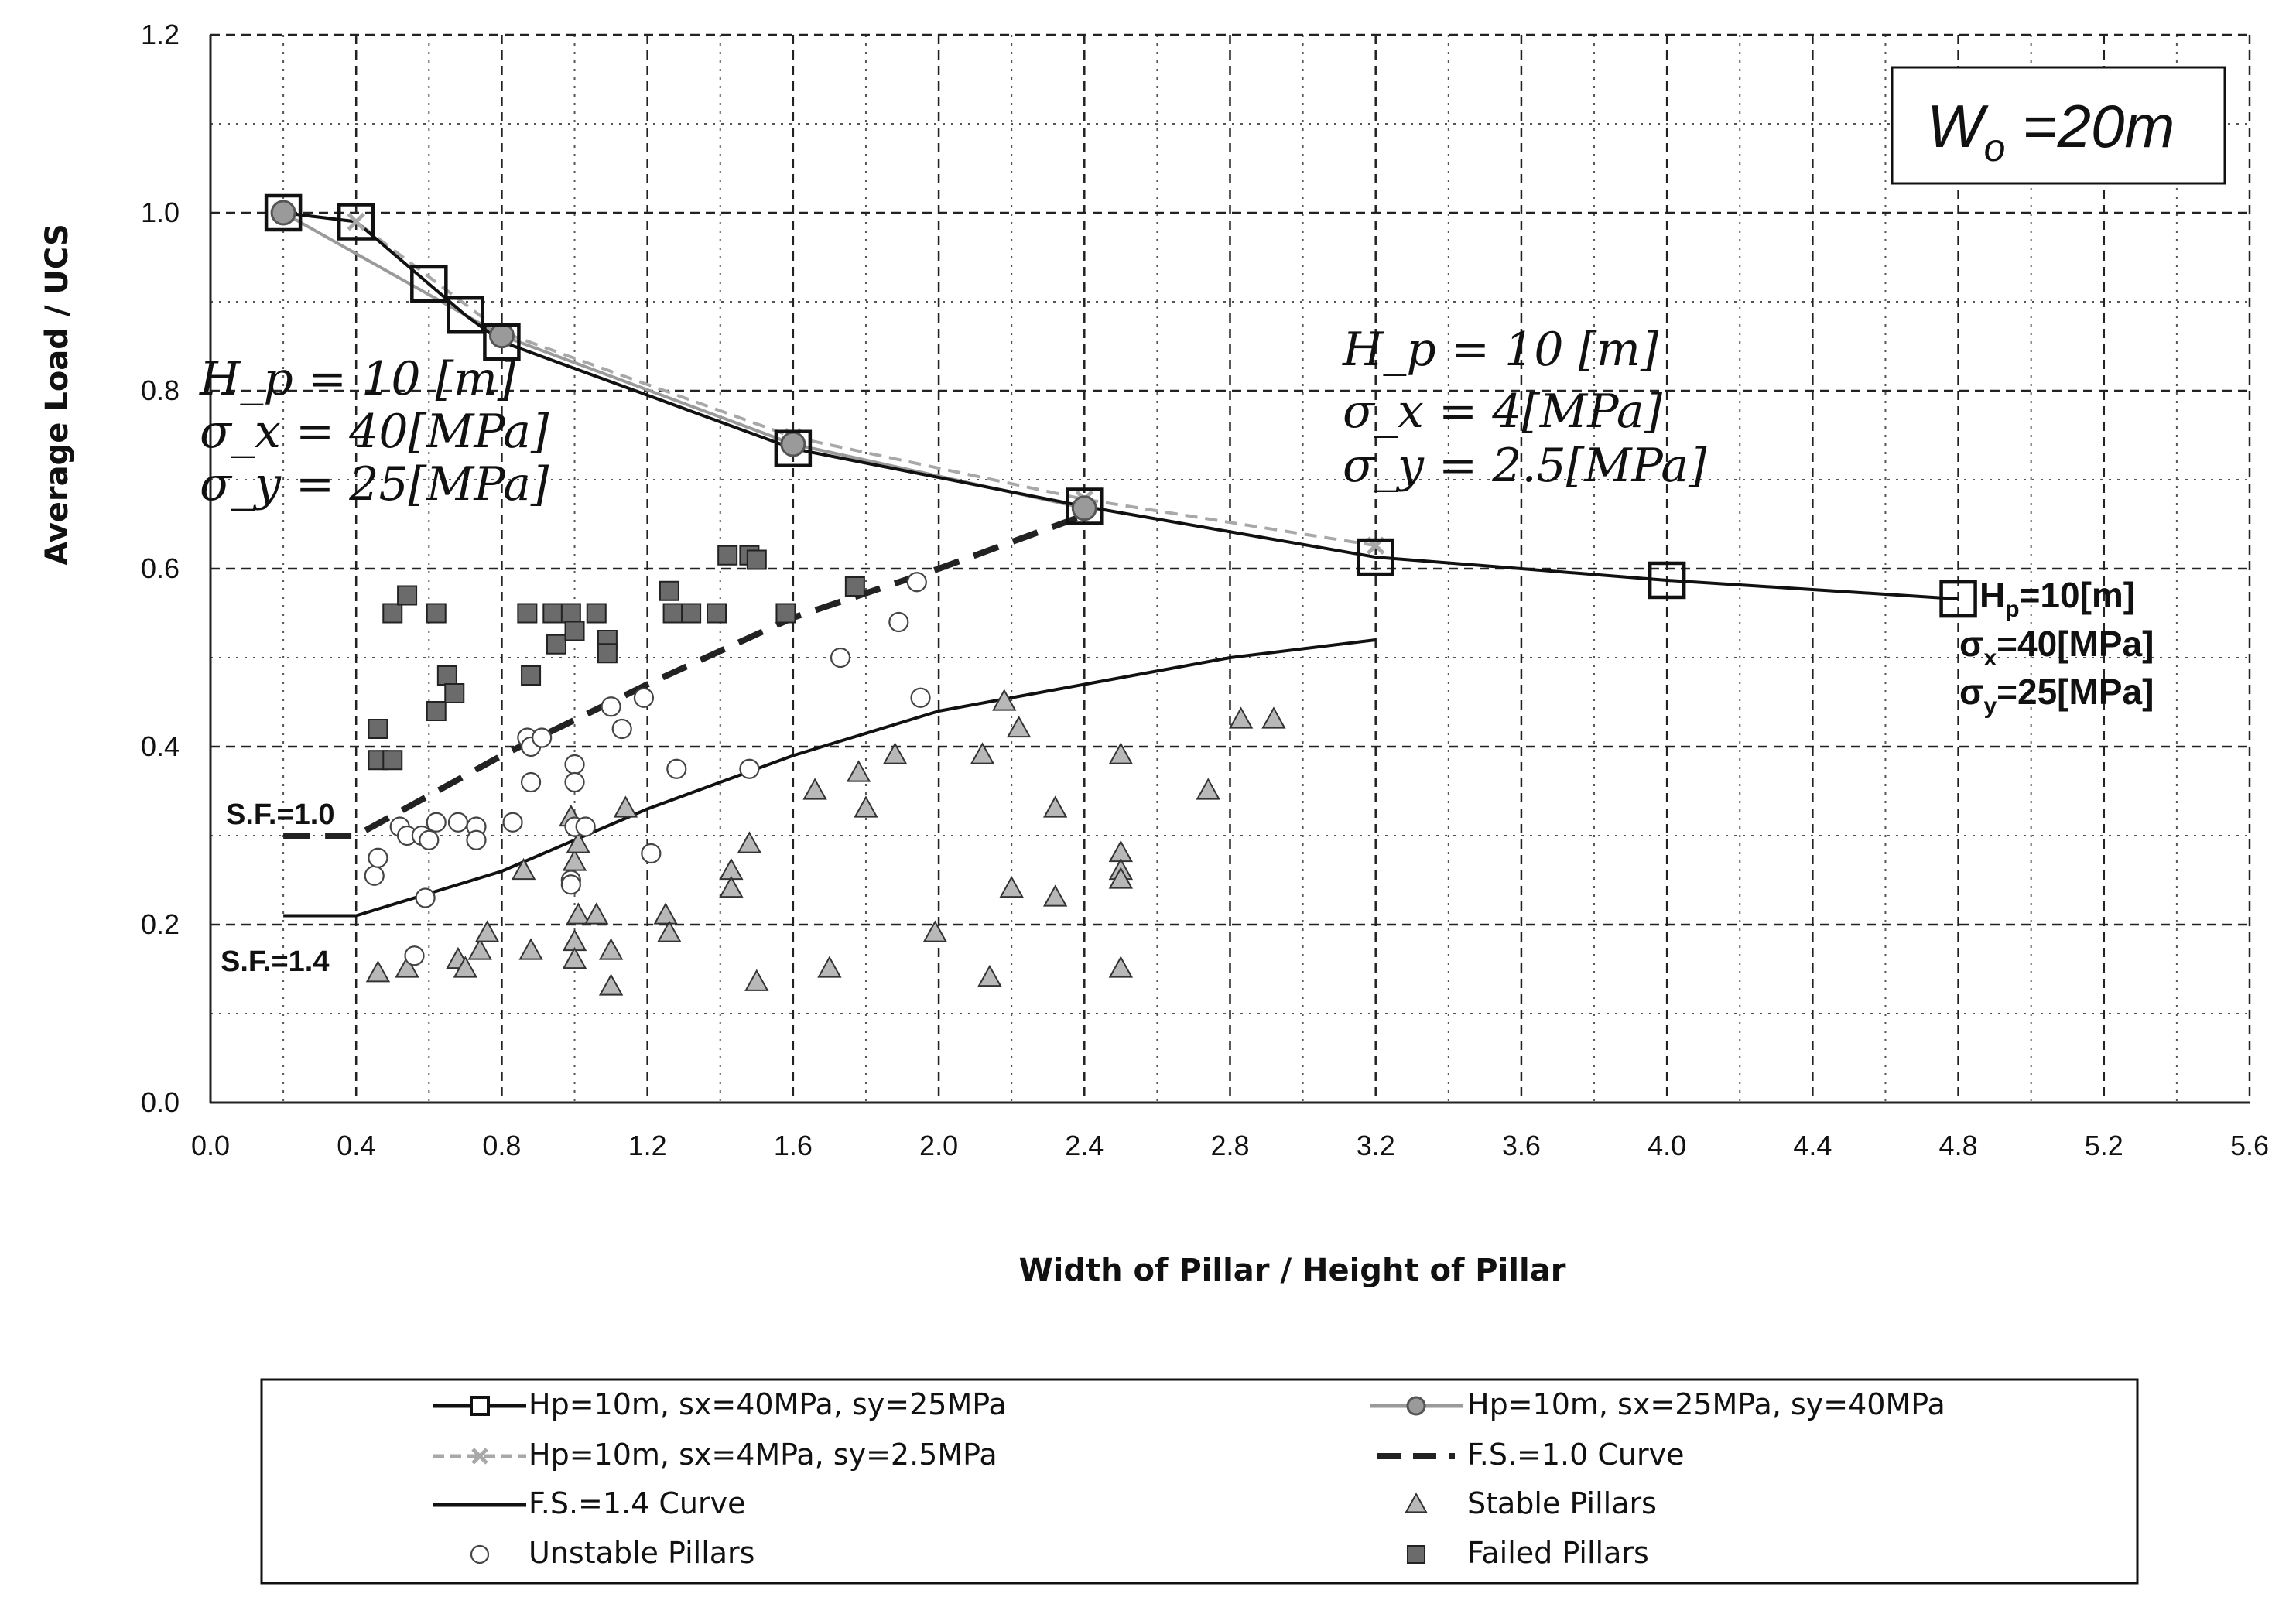 This screenshot has width=2296, height=1614. What do you see at coordinates (356, 221) in the screenshot?
I see `series-hp10-sx4-marker` at bounding box center [356, 221].